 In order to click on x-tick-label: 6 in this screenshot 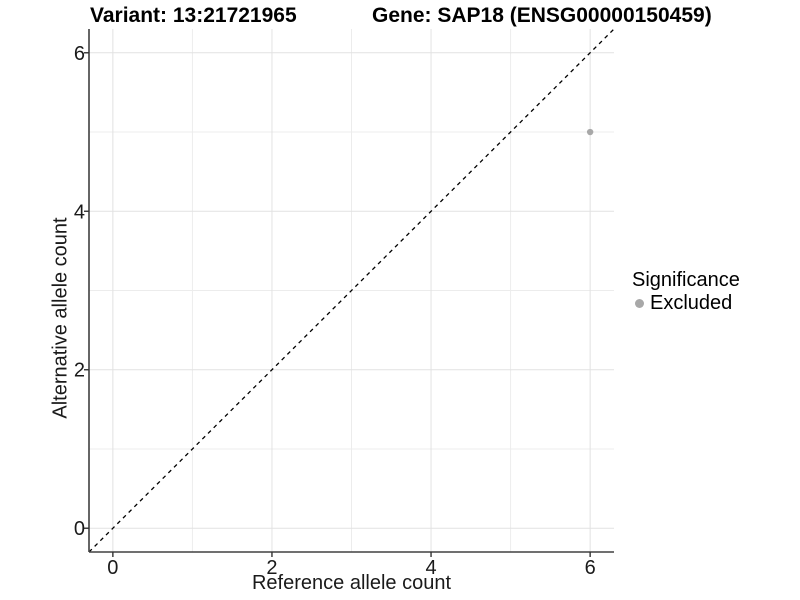, I will do `click(590, 568)`.